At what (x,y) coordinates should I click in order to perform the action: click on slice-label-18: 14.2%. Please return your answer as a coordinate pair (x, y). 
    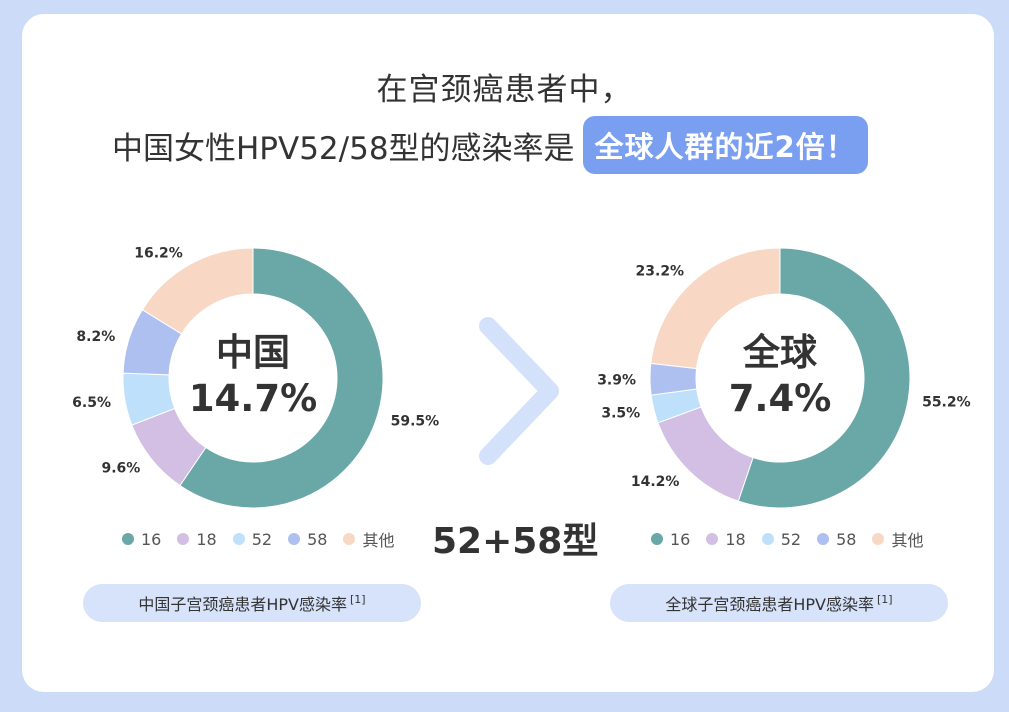
    Looking at the image, I should click on (655, 482).